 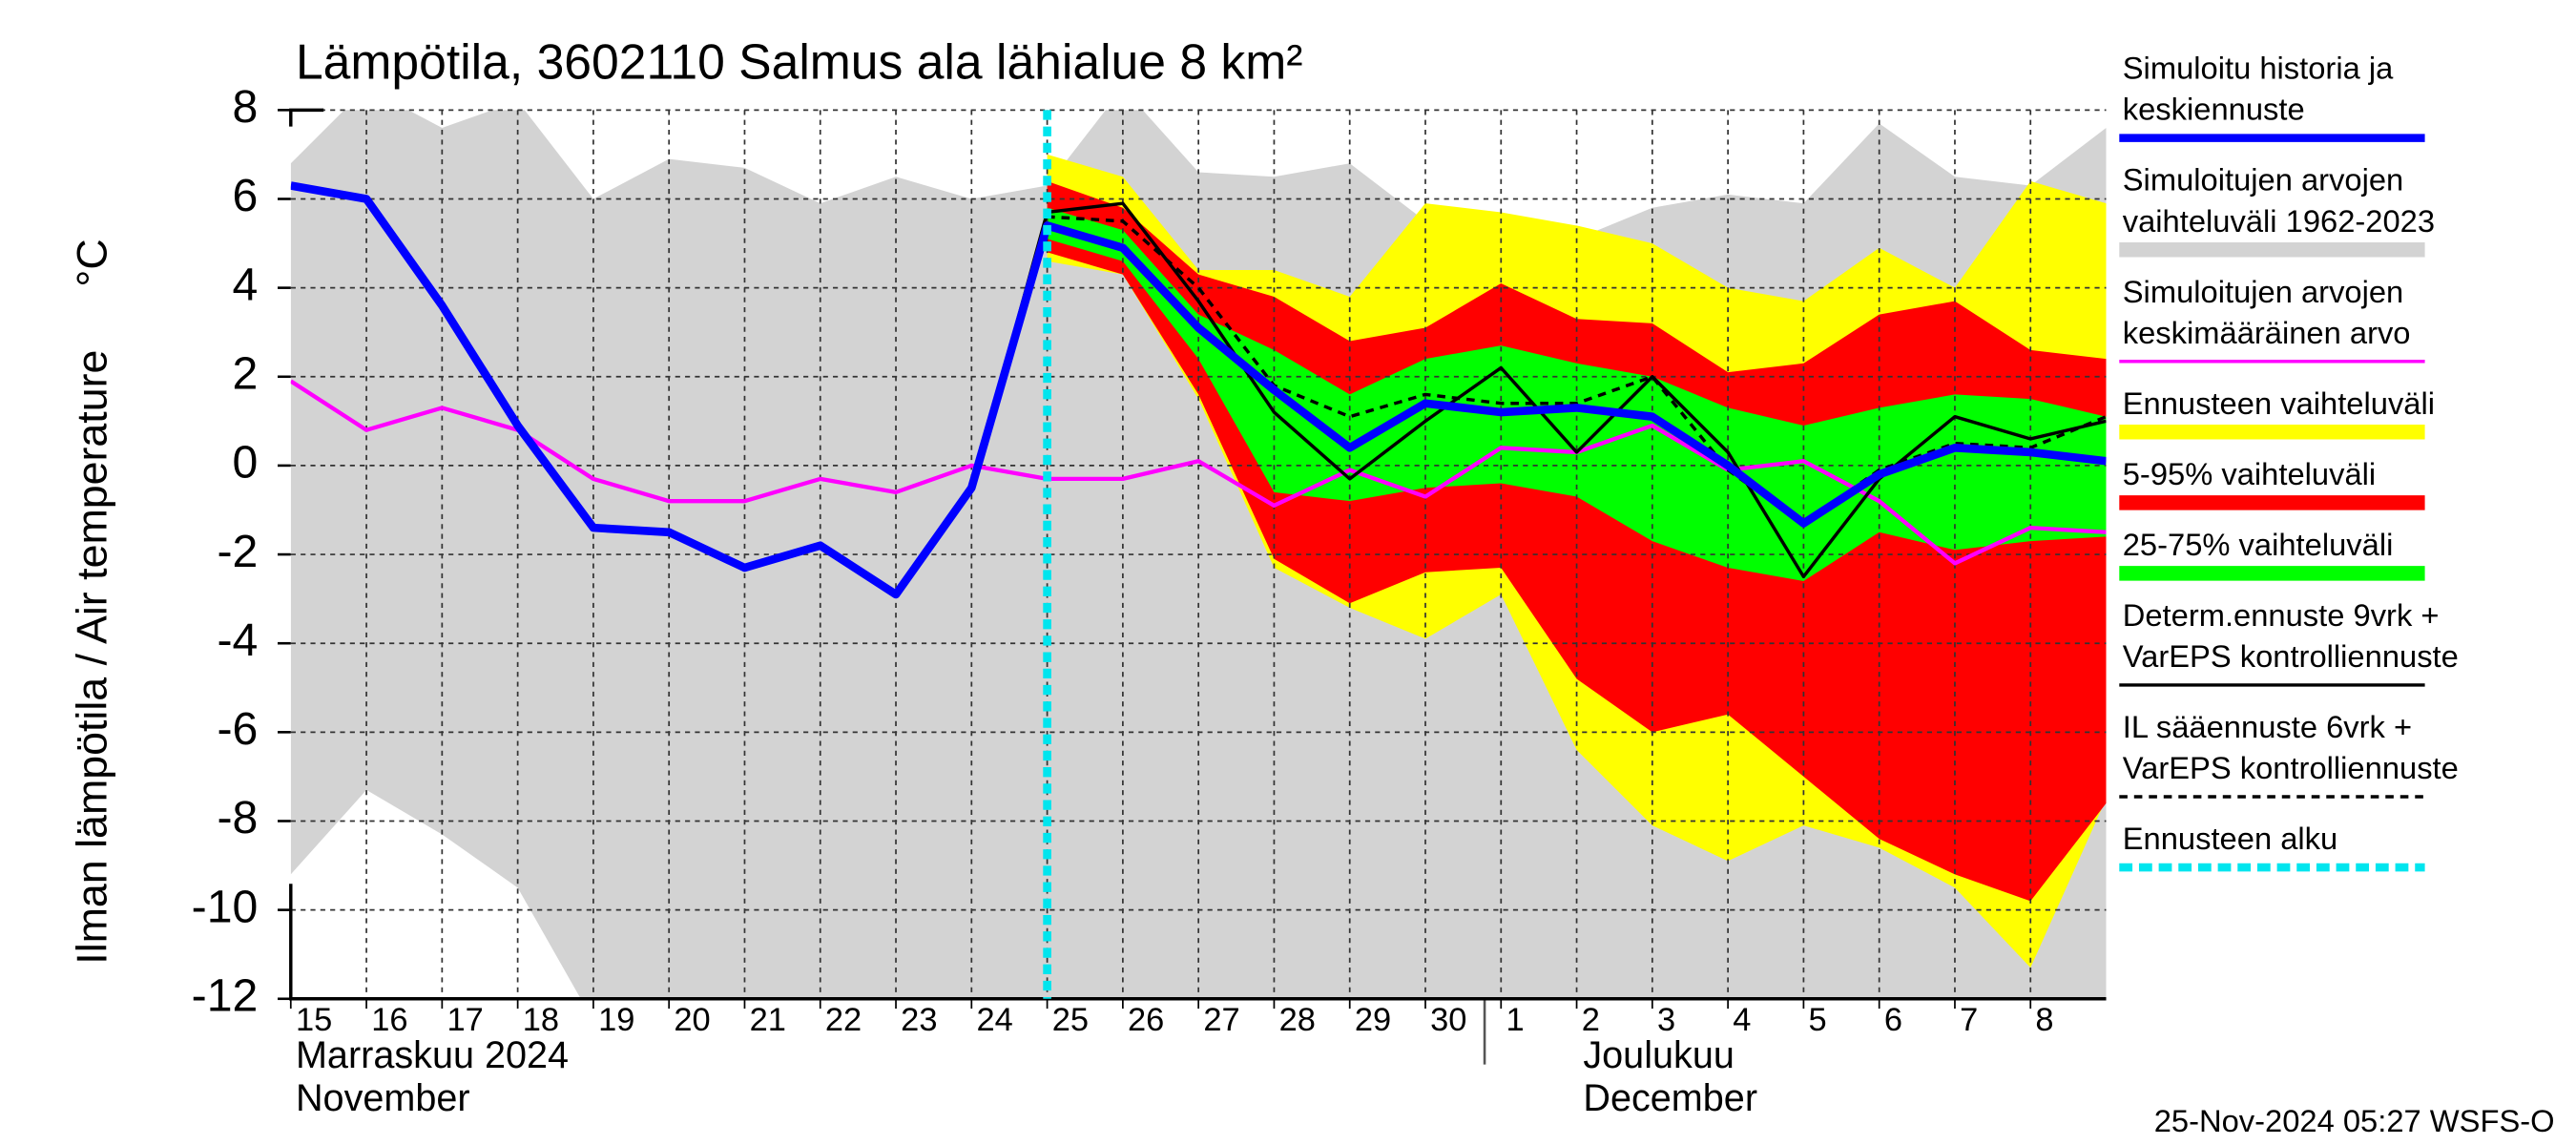 What do you see at coordinates (432, 1055) in the screenshot?
I see `month-label: Marraskuu 2024` at bounding box center [432, 1055].